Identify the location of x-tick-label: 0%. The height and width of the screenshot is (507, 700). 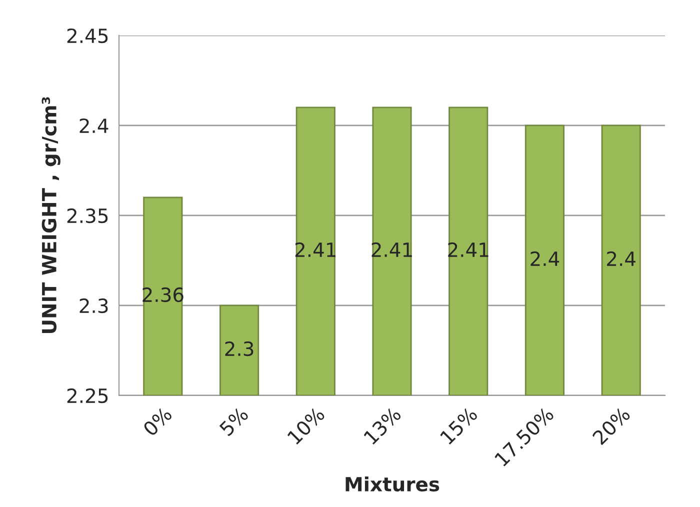
(157, 421).